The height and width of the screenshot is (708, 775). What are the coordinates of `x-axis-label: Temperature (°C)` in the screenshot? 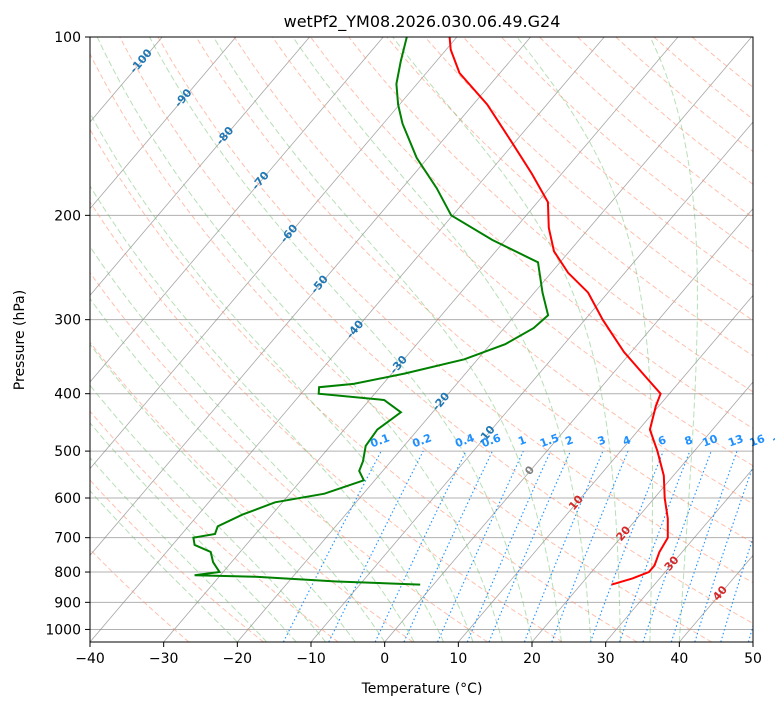 It's located at (422, 689).